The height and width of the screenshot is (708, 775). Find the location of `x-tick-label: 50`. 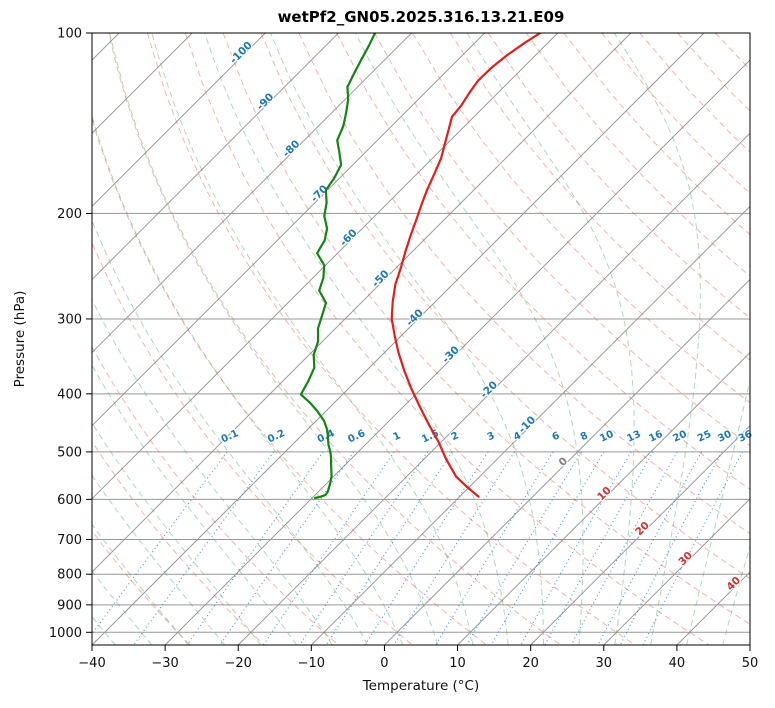

x-tick-label: 50 is located at coordinates (750, 663).